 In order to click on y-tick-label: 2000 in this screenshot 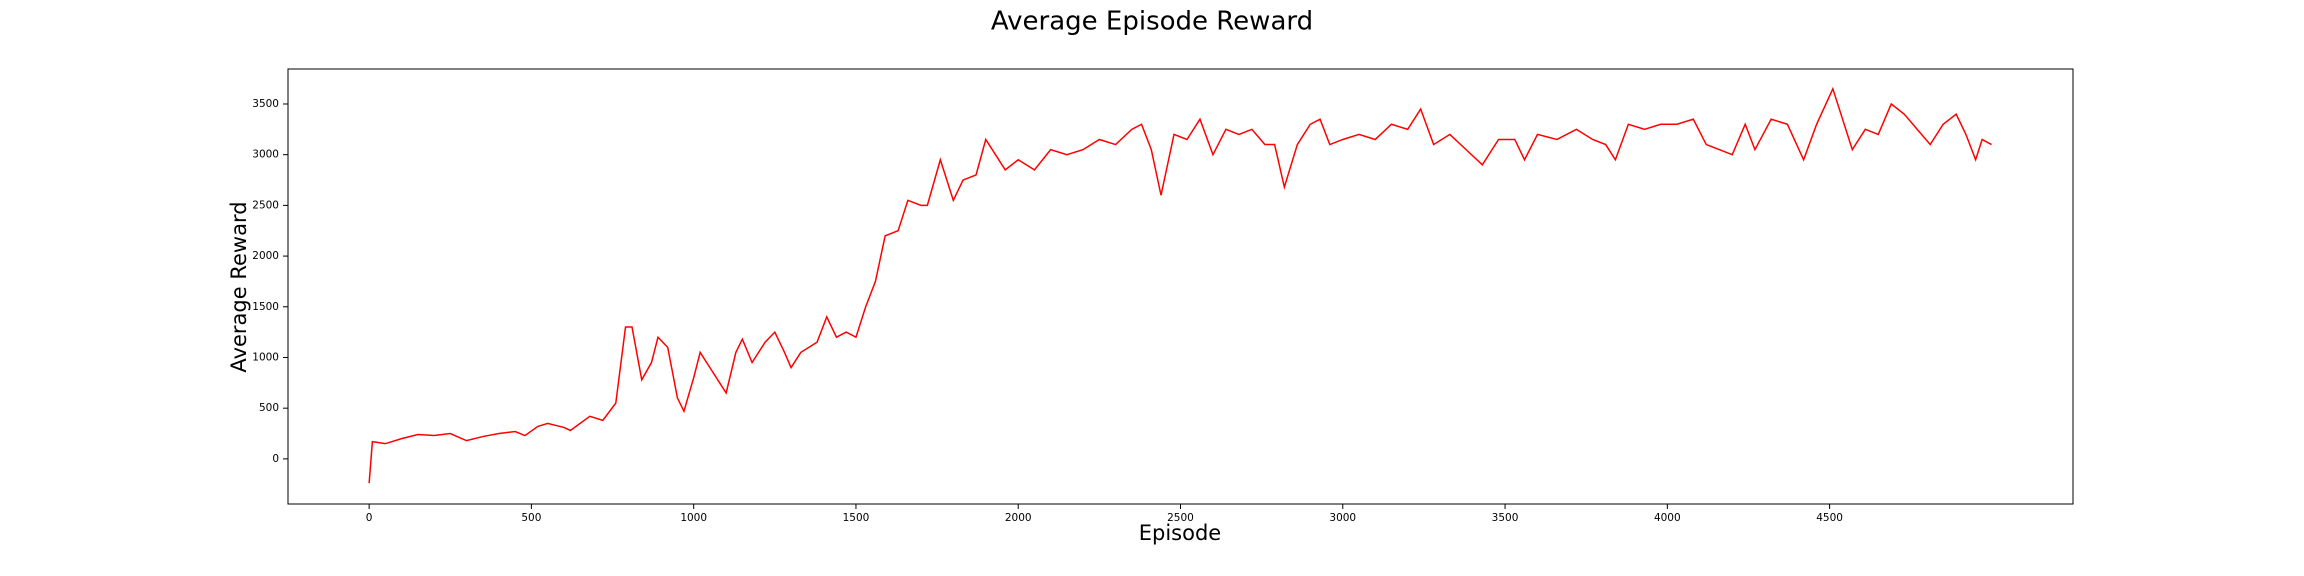, I will do `click(265, 256)`.